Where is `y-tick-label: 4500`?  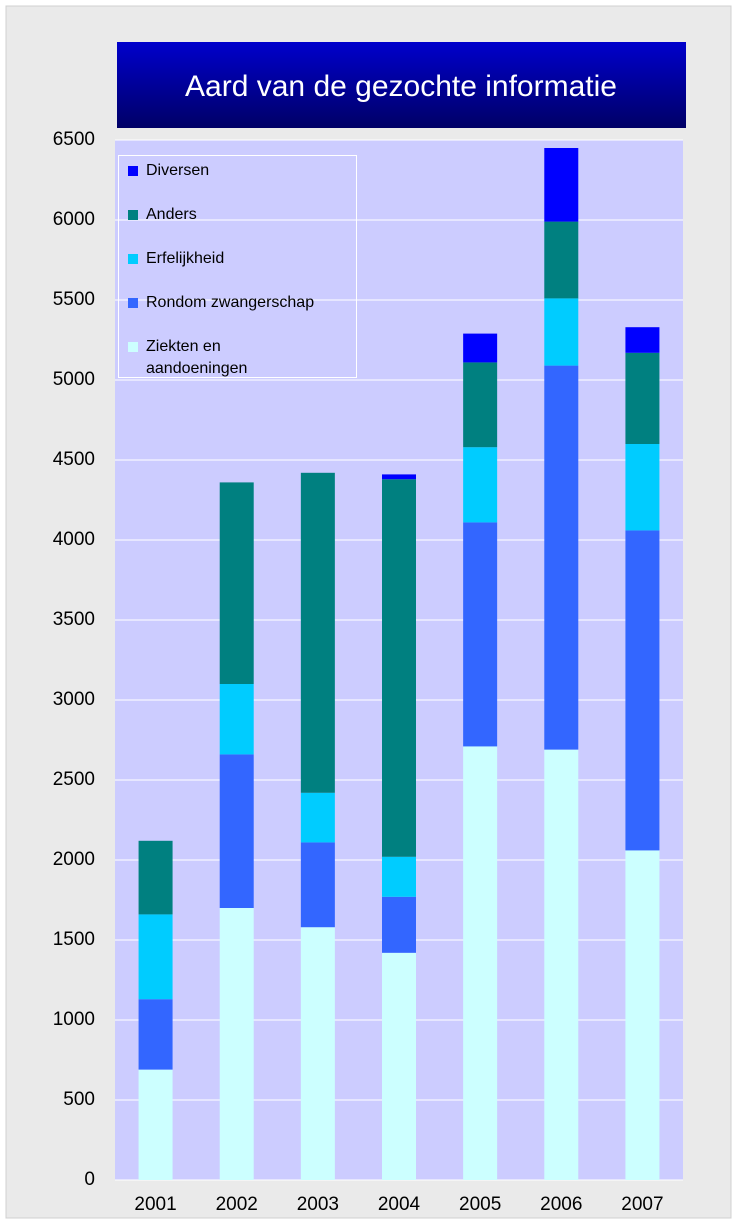 y-tick-label: 4500 is located at coordinates (74, 459).